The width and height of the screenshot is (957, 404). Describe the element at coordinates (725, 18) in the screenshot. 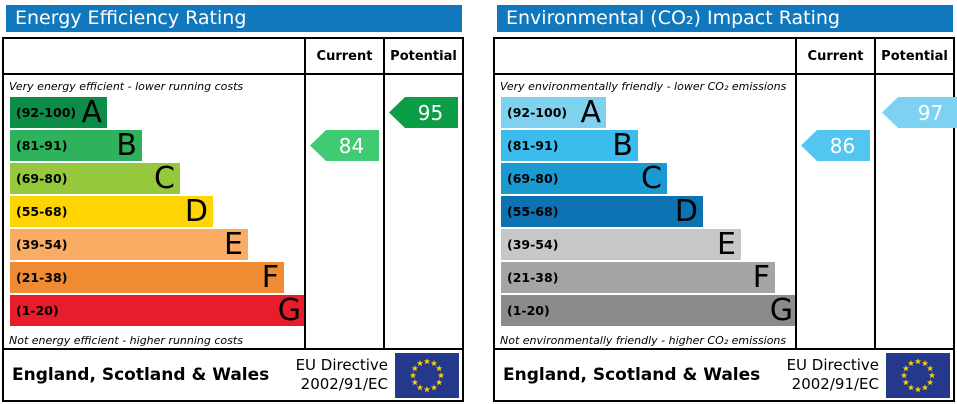

I see `environmental-impact-title: Environmental (CO₂) Impact Rating` at that location.